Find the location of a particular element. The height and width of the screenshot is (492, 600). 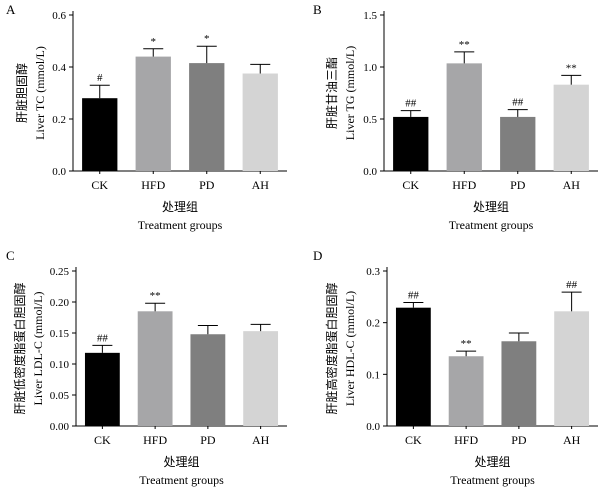

y-tick-label: 0.05 is located at coordinates (60, 396).